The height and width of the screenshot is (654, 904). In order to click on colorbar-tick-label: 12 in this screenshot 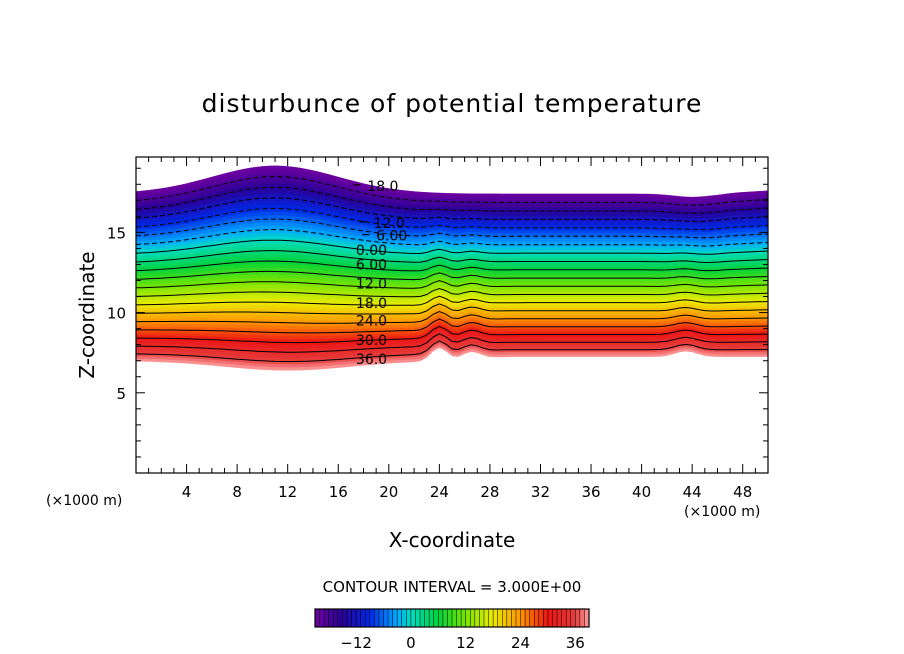, I will do `click(465, 643)`.